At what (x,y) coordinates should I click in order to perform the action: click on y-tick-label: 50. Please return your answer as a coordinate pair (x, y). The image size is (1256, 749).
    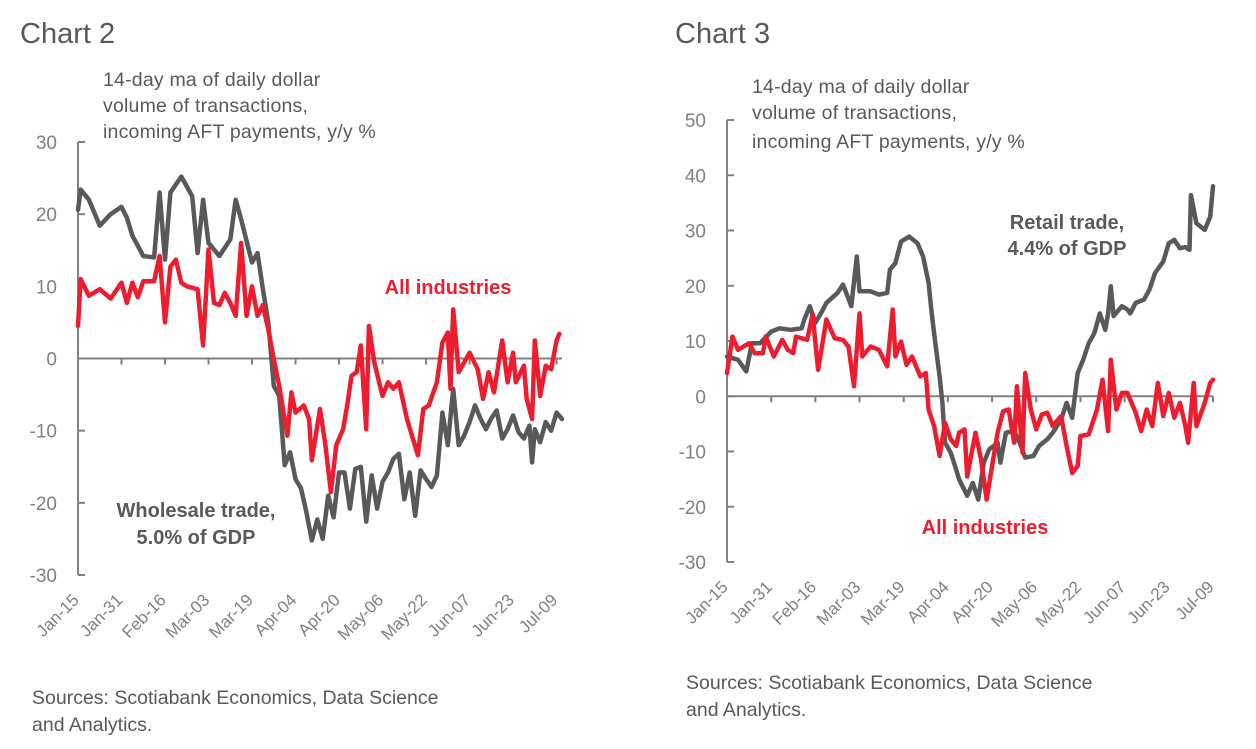
    Looking at the image, I should click on (695, 121).